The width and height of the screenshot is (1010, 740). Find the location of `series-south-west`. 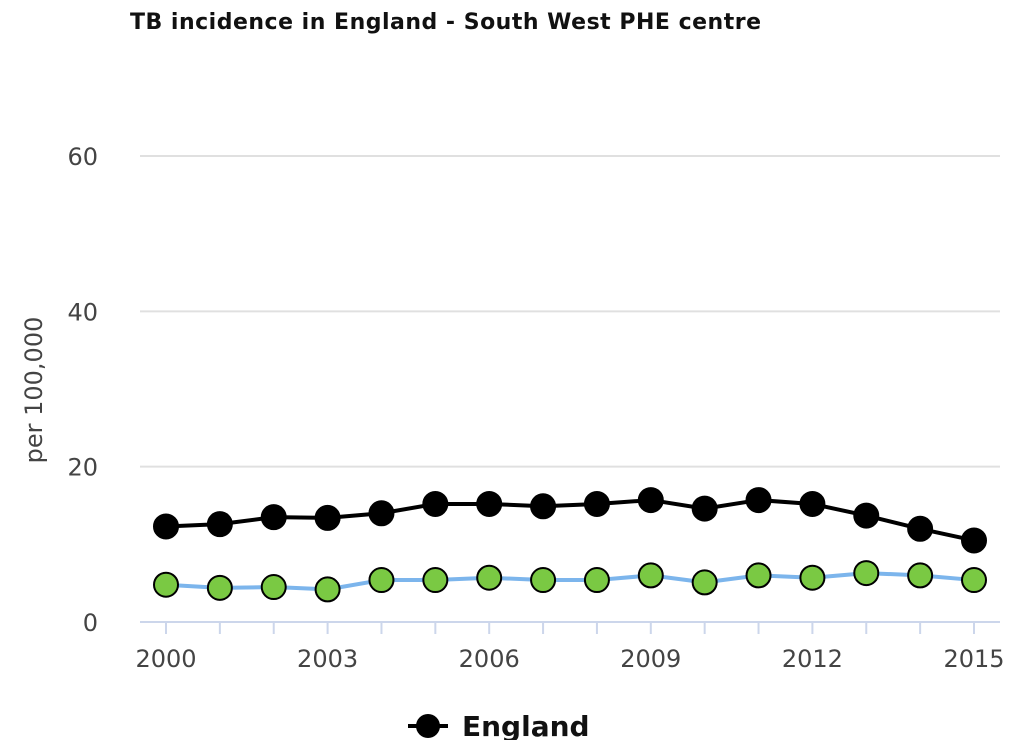

series-south-west is located at coordinates (570, 581).